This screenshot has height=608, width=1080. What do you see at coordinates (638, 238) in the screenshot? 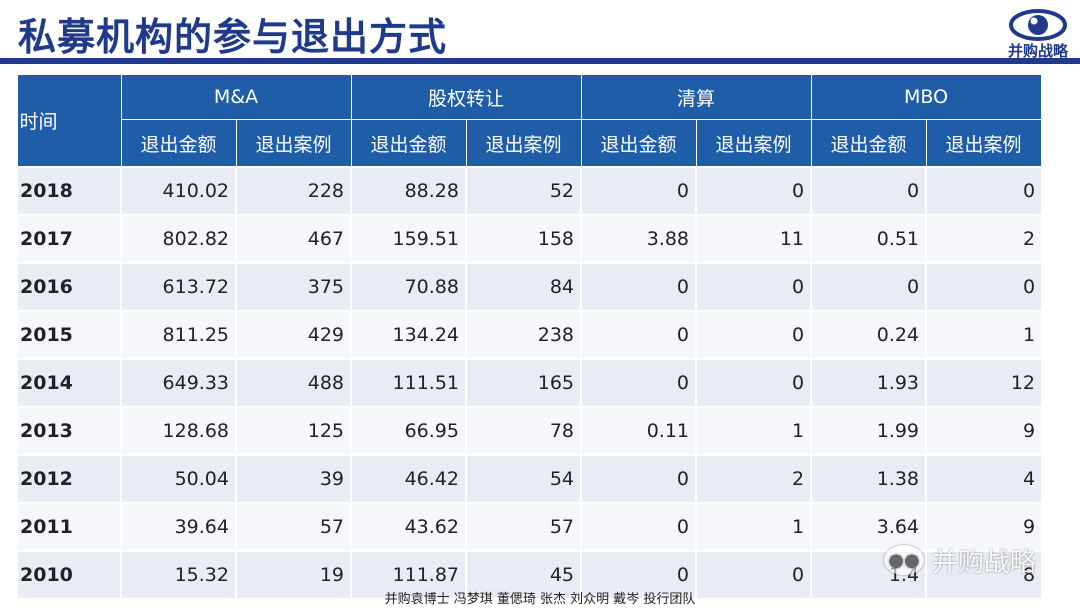
I see `exit-amount-cell: 3.88` at bounding box center [638, 238].